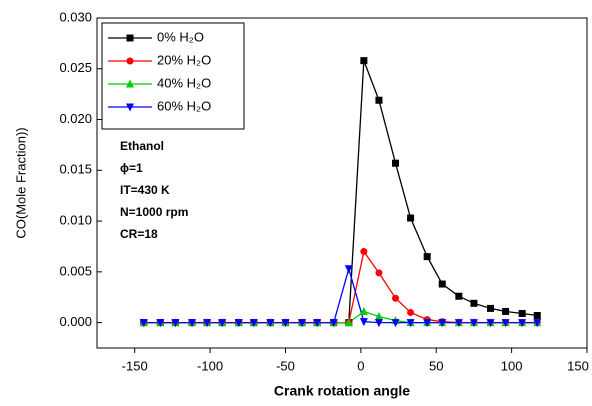  I want to click on legend-label: 0% H₂O, so click(180, 36).